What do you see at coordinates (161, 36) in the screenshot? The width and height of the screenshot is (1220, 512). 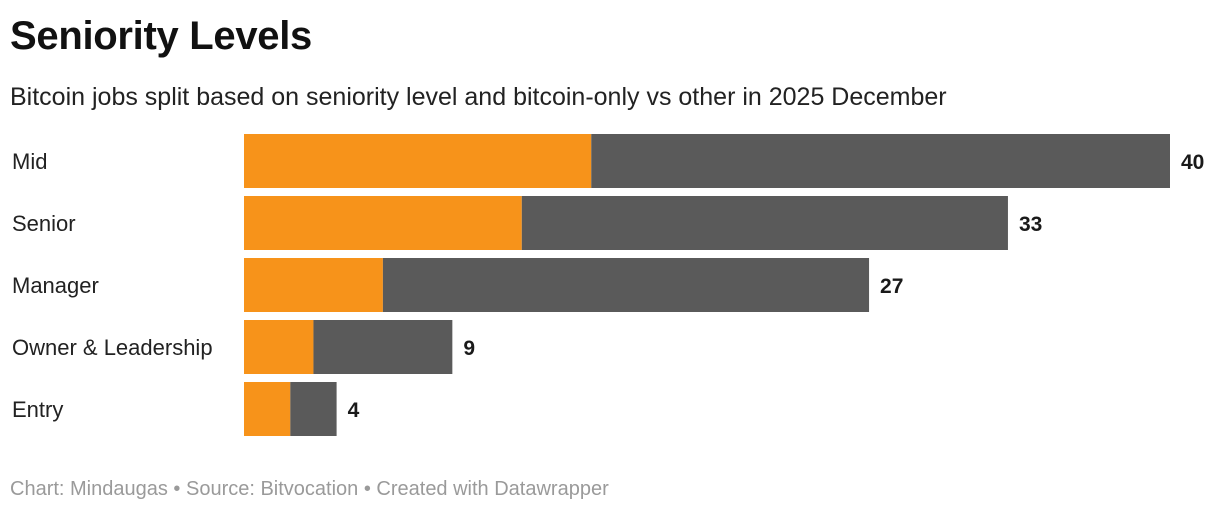 I see `chart-title: Seniority Levels` at bounding box center [161, 36].